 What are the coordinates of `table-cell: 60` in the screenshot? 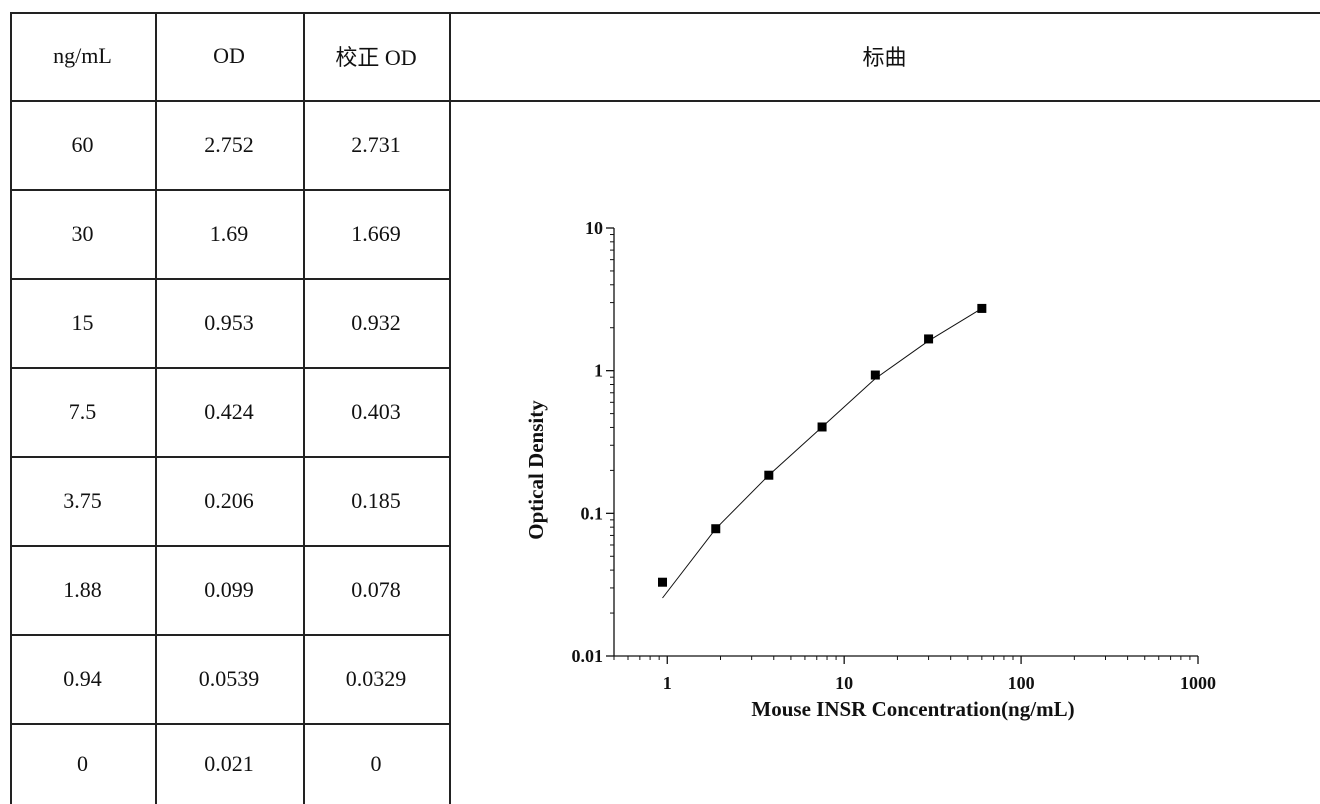 It's located at (82, 144).